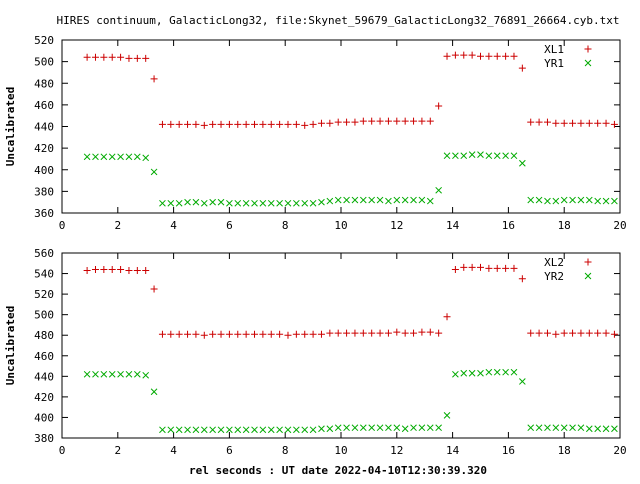  I want to click on legend-marker-xl2, so click(588, 262).